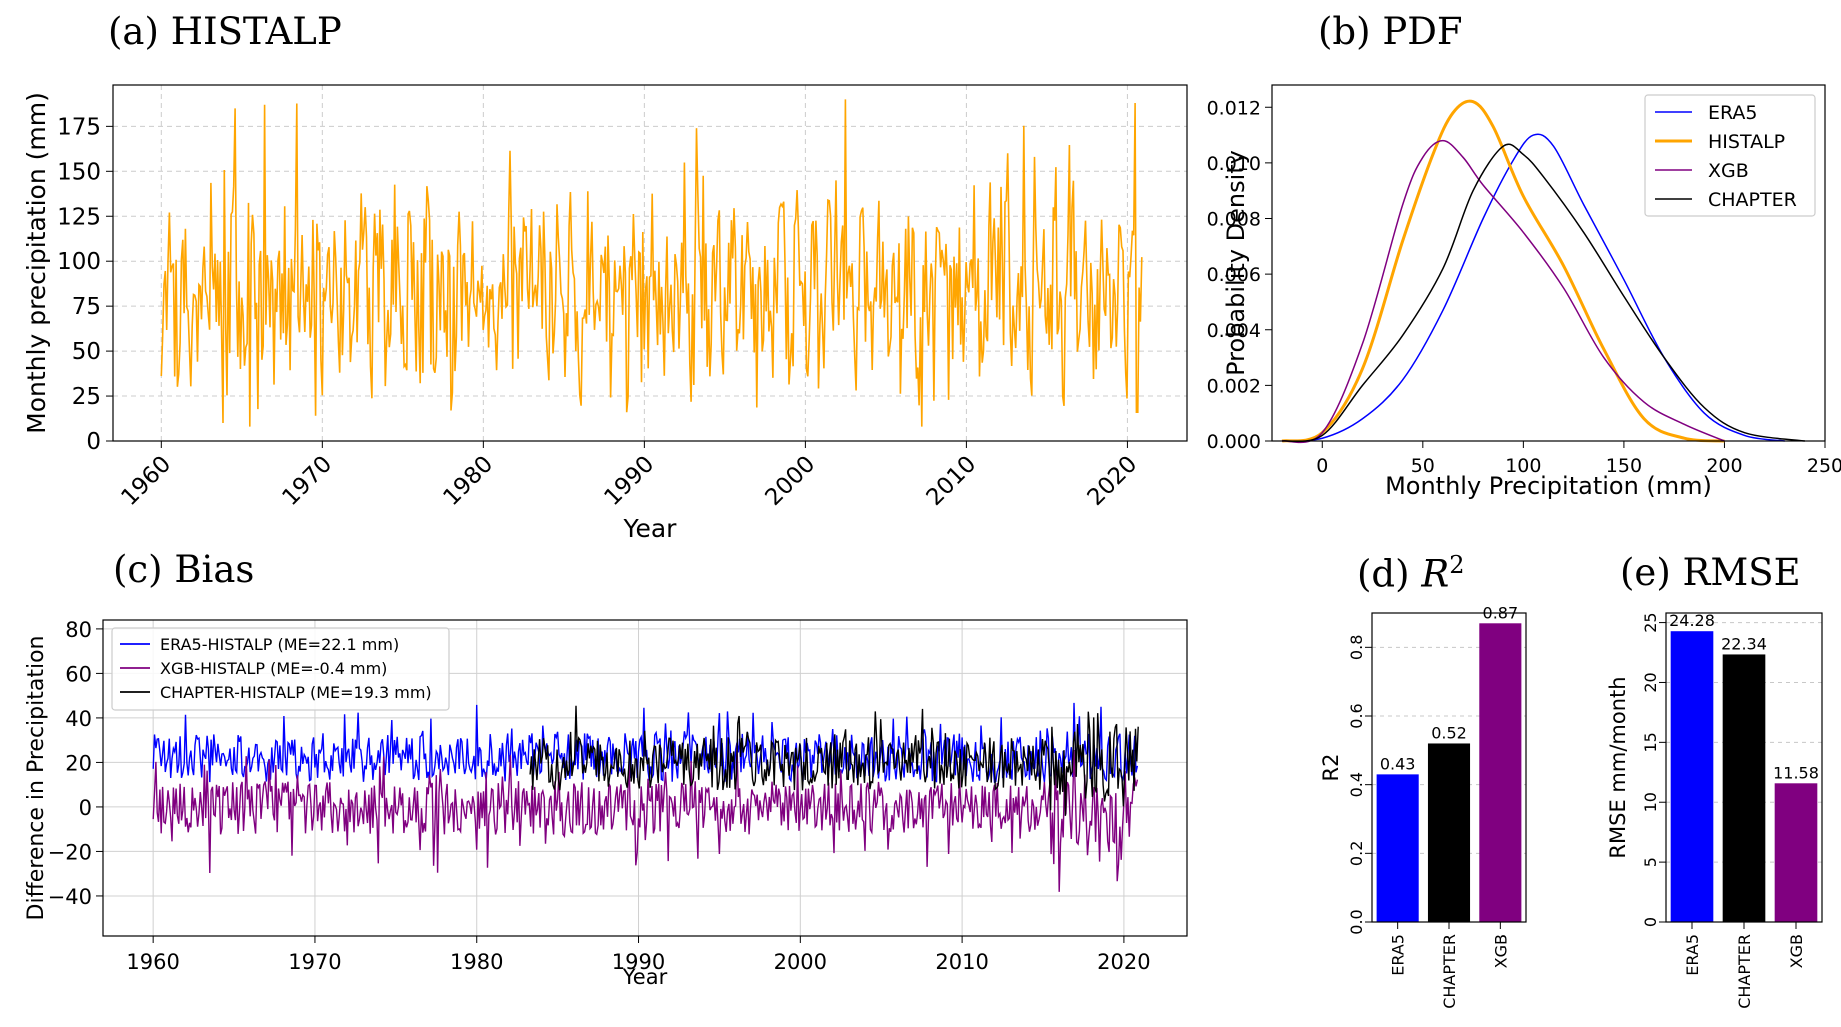 The height and width of the screenshot is (1027, 1841). What do you see at coordinates (1356, 921) in the screenshot?
I see `y-tick-label: 0.0` at bounding box center [1356, 921].